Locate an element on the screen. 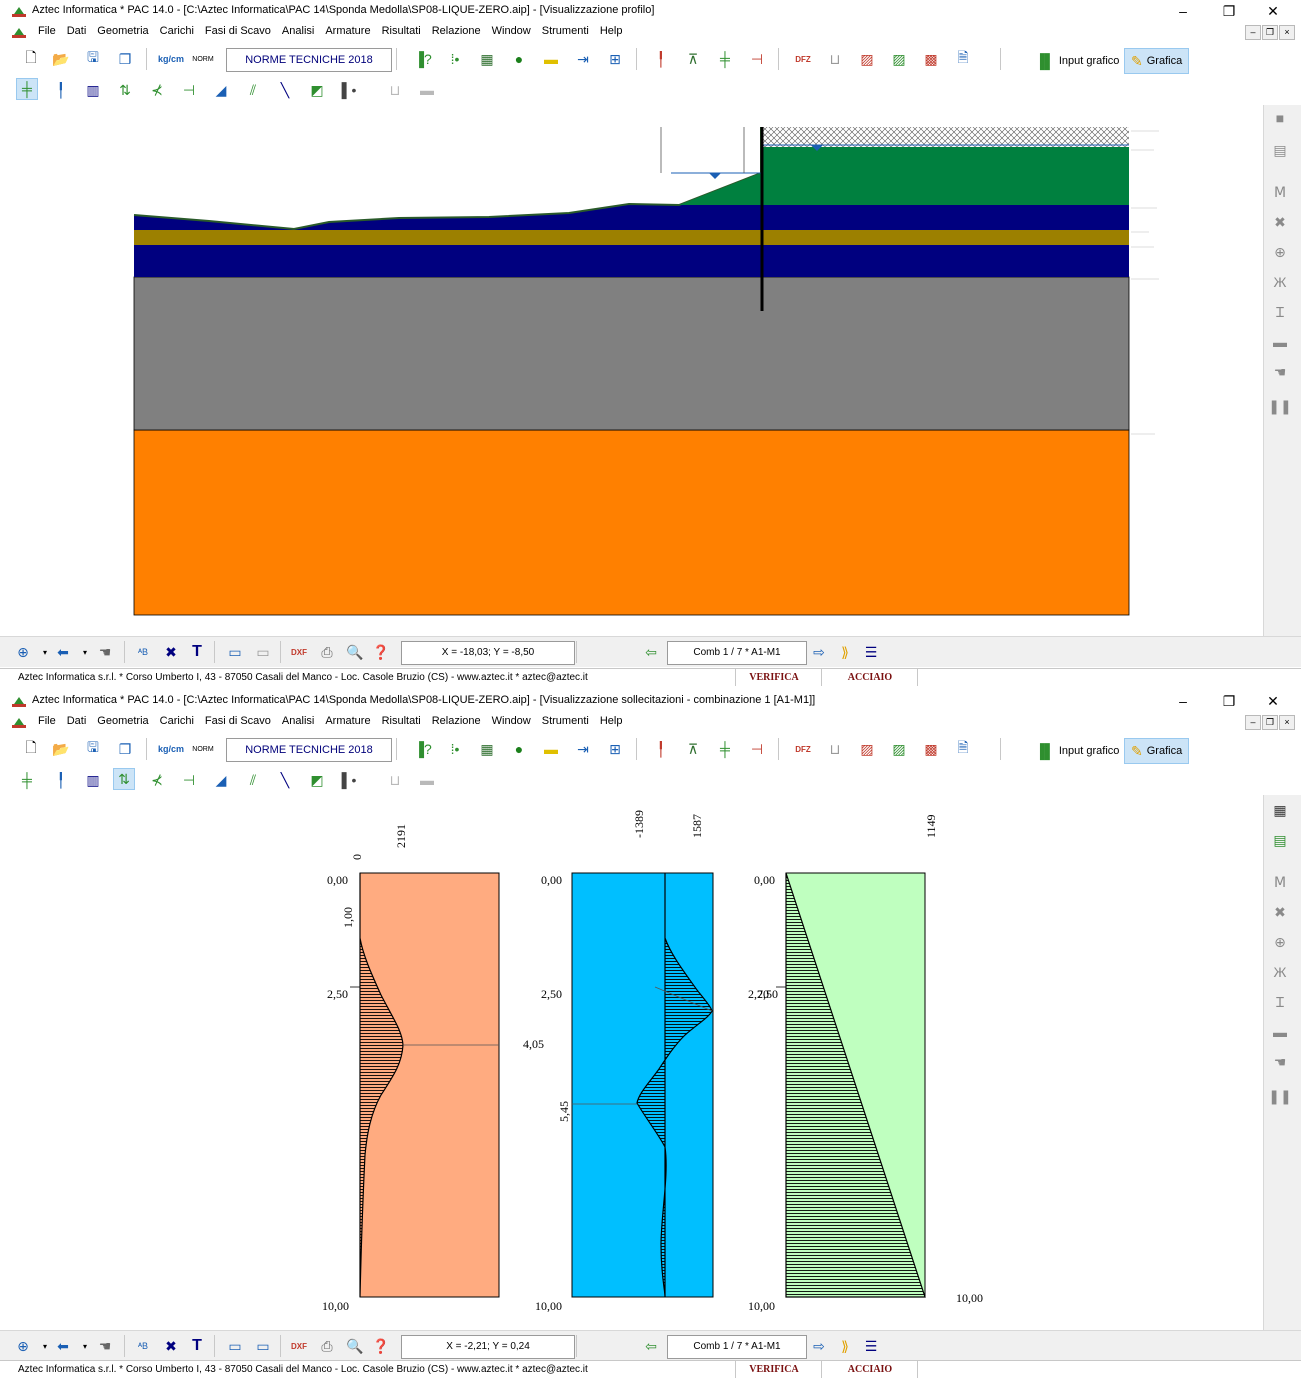 Image resolution: width=1301 pixels, height=1378 pixels. mirror-icon: Ж is located at coordinates (1280, 282).